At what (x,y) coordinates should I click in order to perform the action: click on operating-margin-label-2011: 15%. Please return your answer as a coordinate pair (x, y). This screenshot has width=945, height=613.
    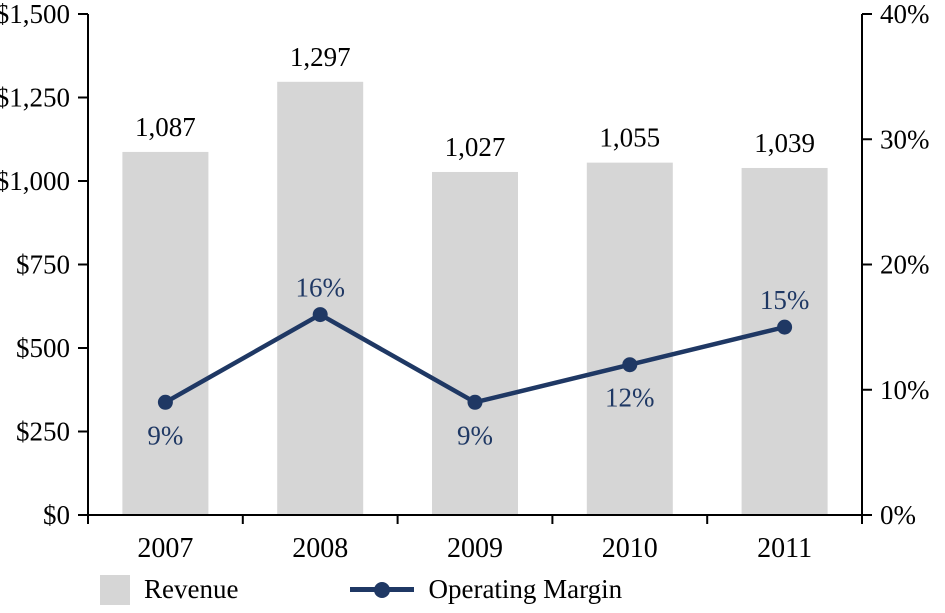
    Looking at the image, I should click on (785, 300).